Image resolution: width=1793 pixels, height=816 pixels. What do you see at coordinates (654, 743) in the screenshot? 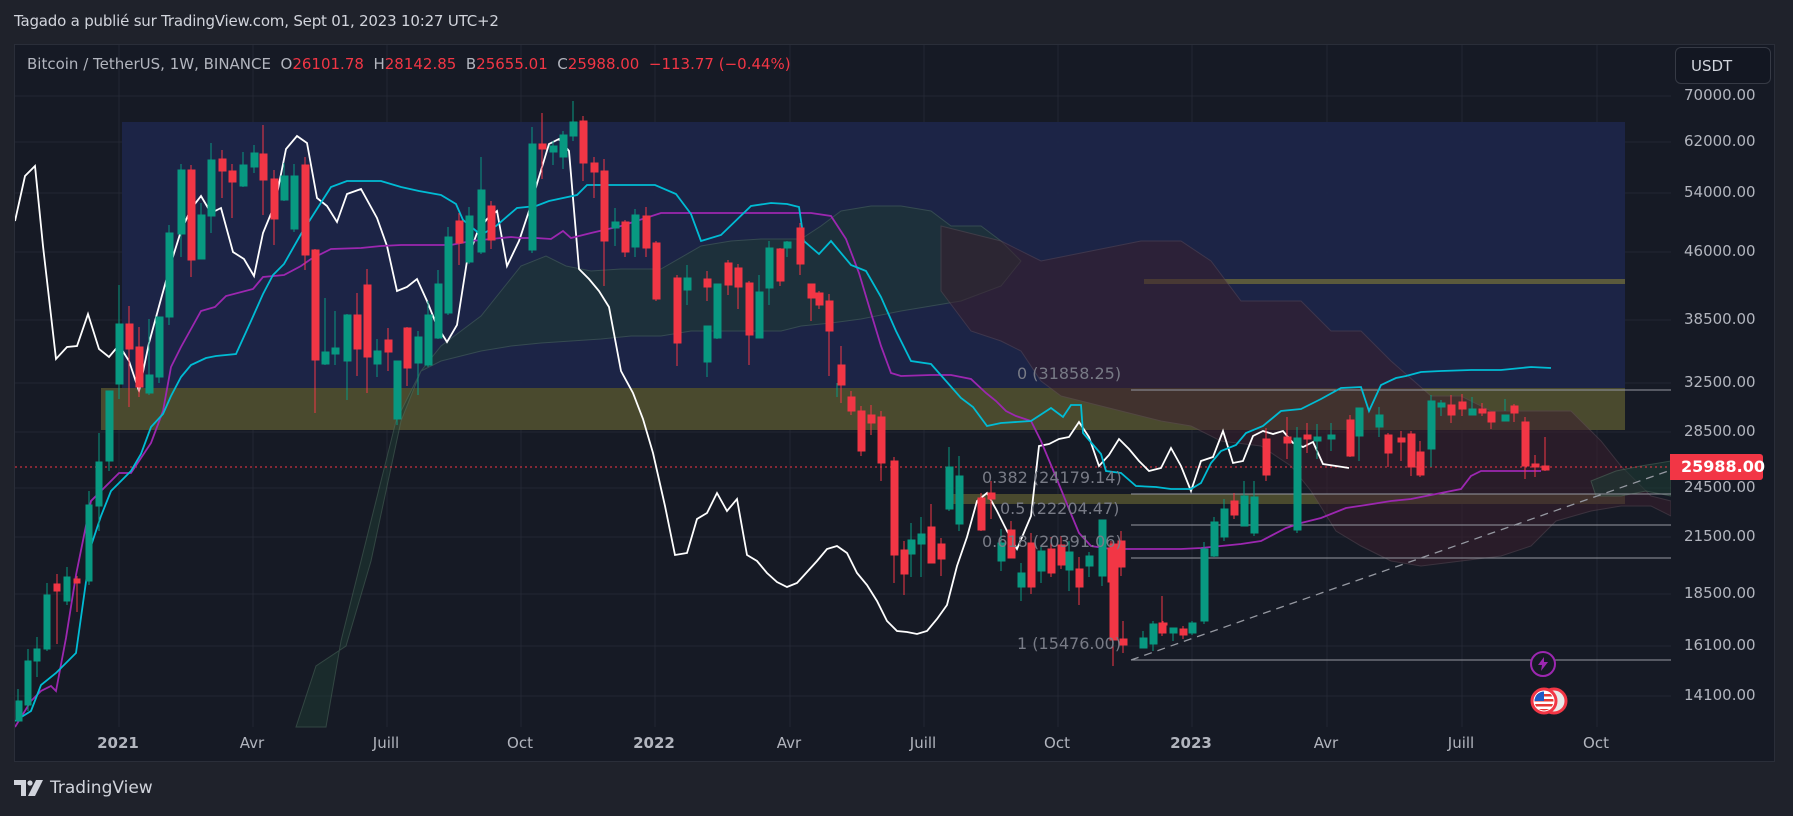
I see `time-tick: 2022` at bounding box center [654, 743].